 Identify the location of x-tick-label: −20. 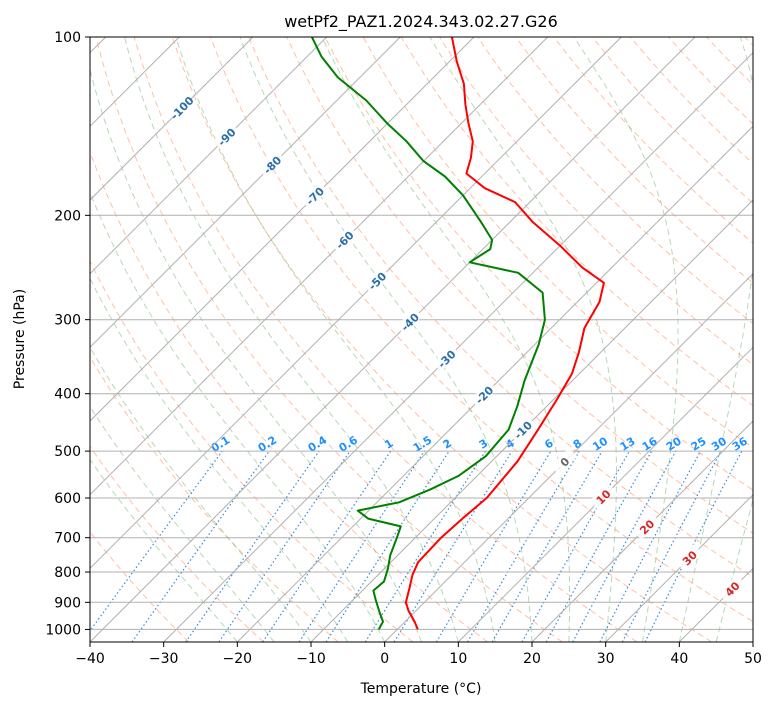
(238, 659).